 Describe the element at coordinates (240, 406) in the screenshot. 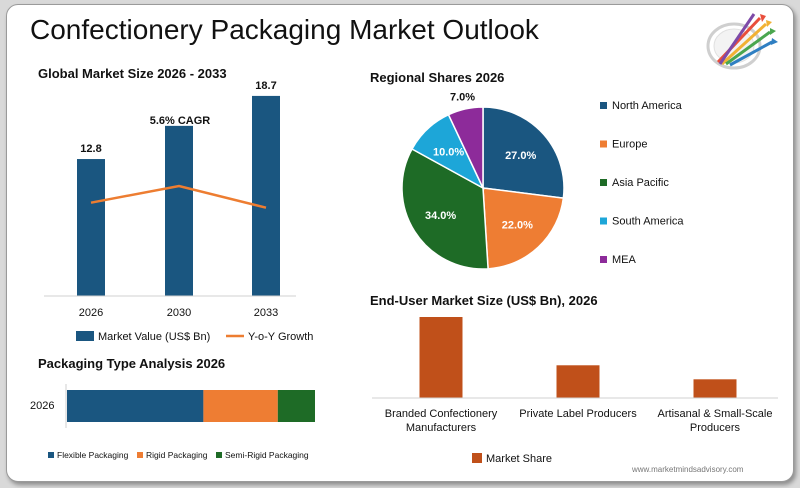

I see `packaging-segment-rigid-packaging` at that location.